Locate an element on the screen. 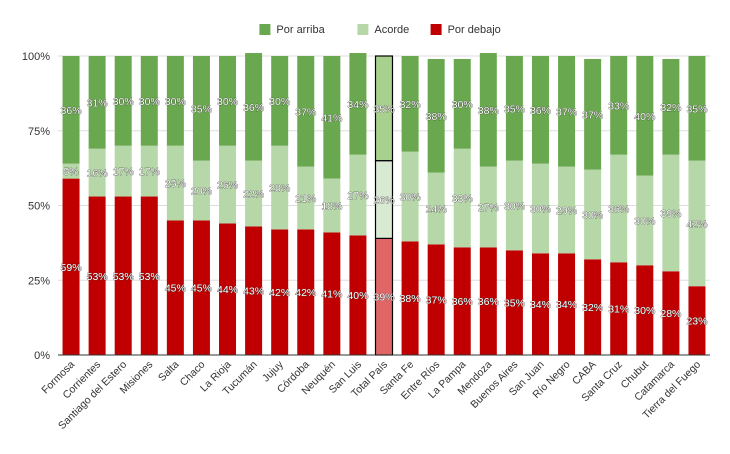 This screenshot has width=730, height=454. data-label: 44% is located at coordinates (227, 290).